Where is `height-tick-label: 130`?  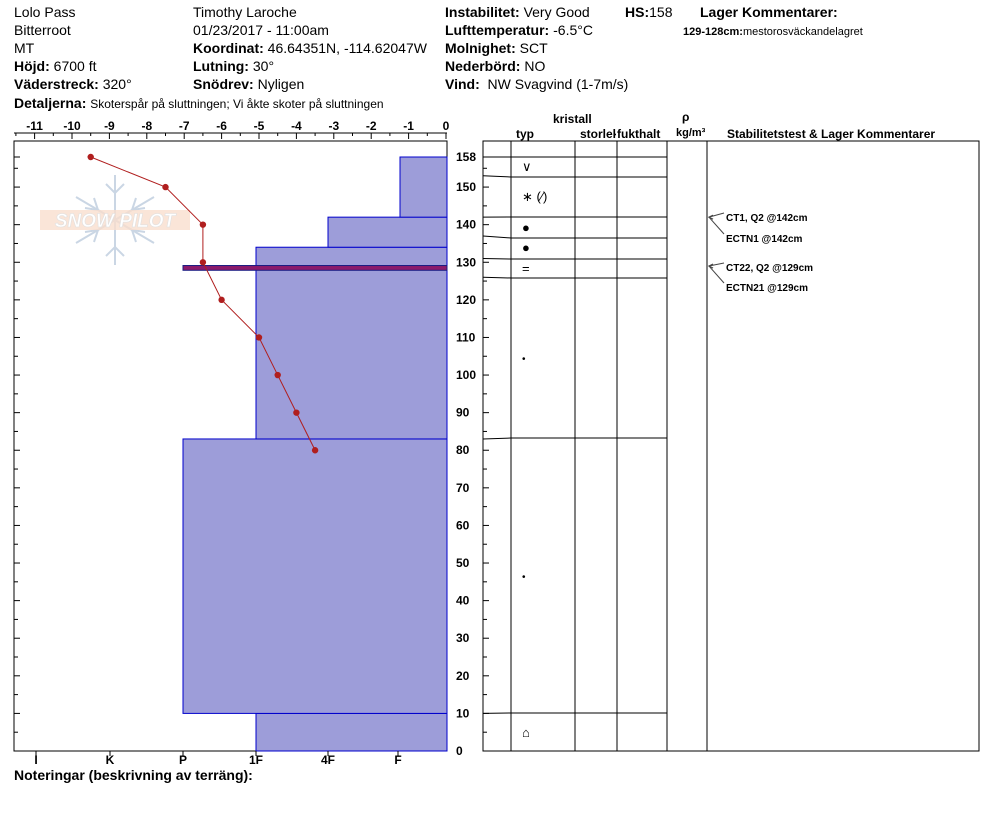
height-tick-label: 130 is located at coordinates (466, 262).